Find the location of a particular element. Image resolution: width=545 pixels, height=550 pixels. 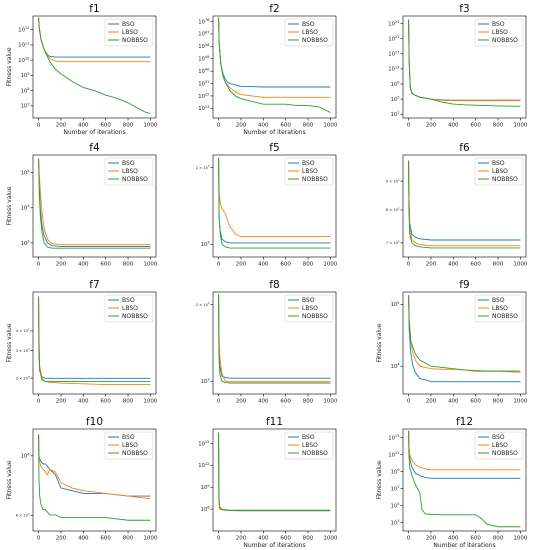

chart-title: f5 is located at coordinates (274, 148).